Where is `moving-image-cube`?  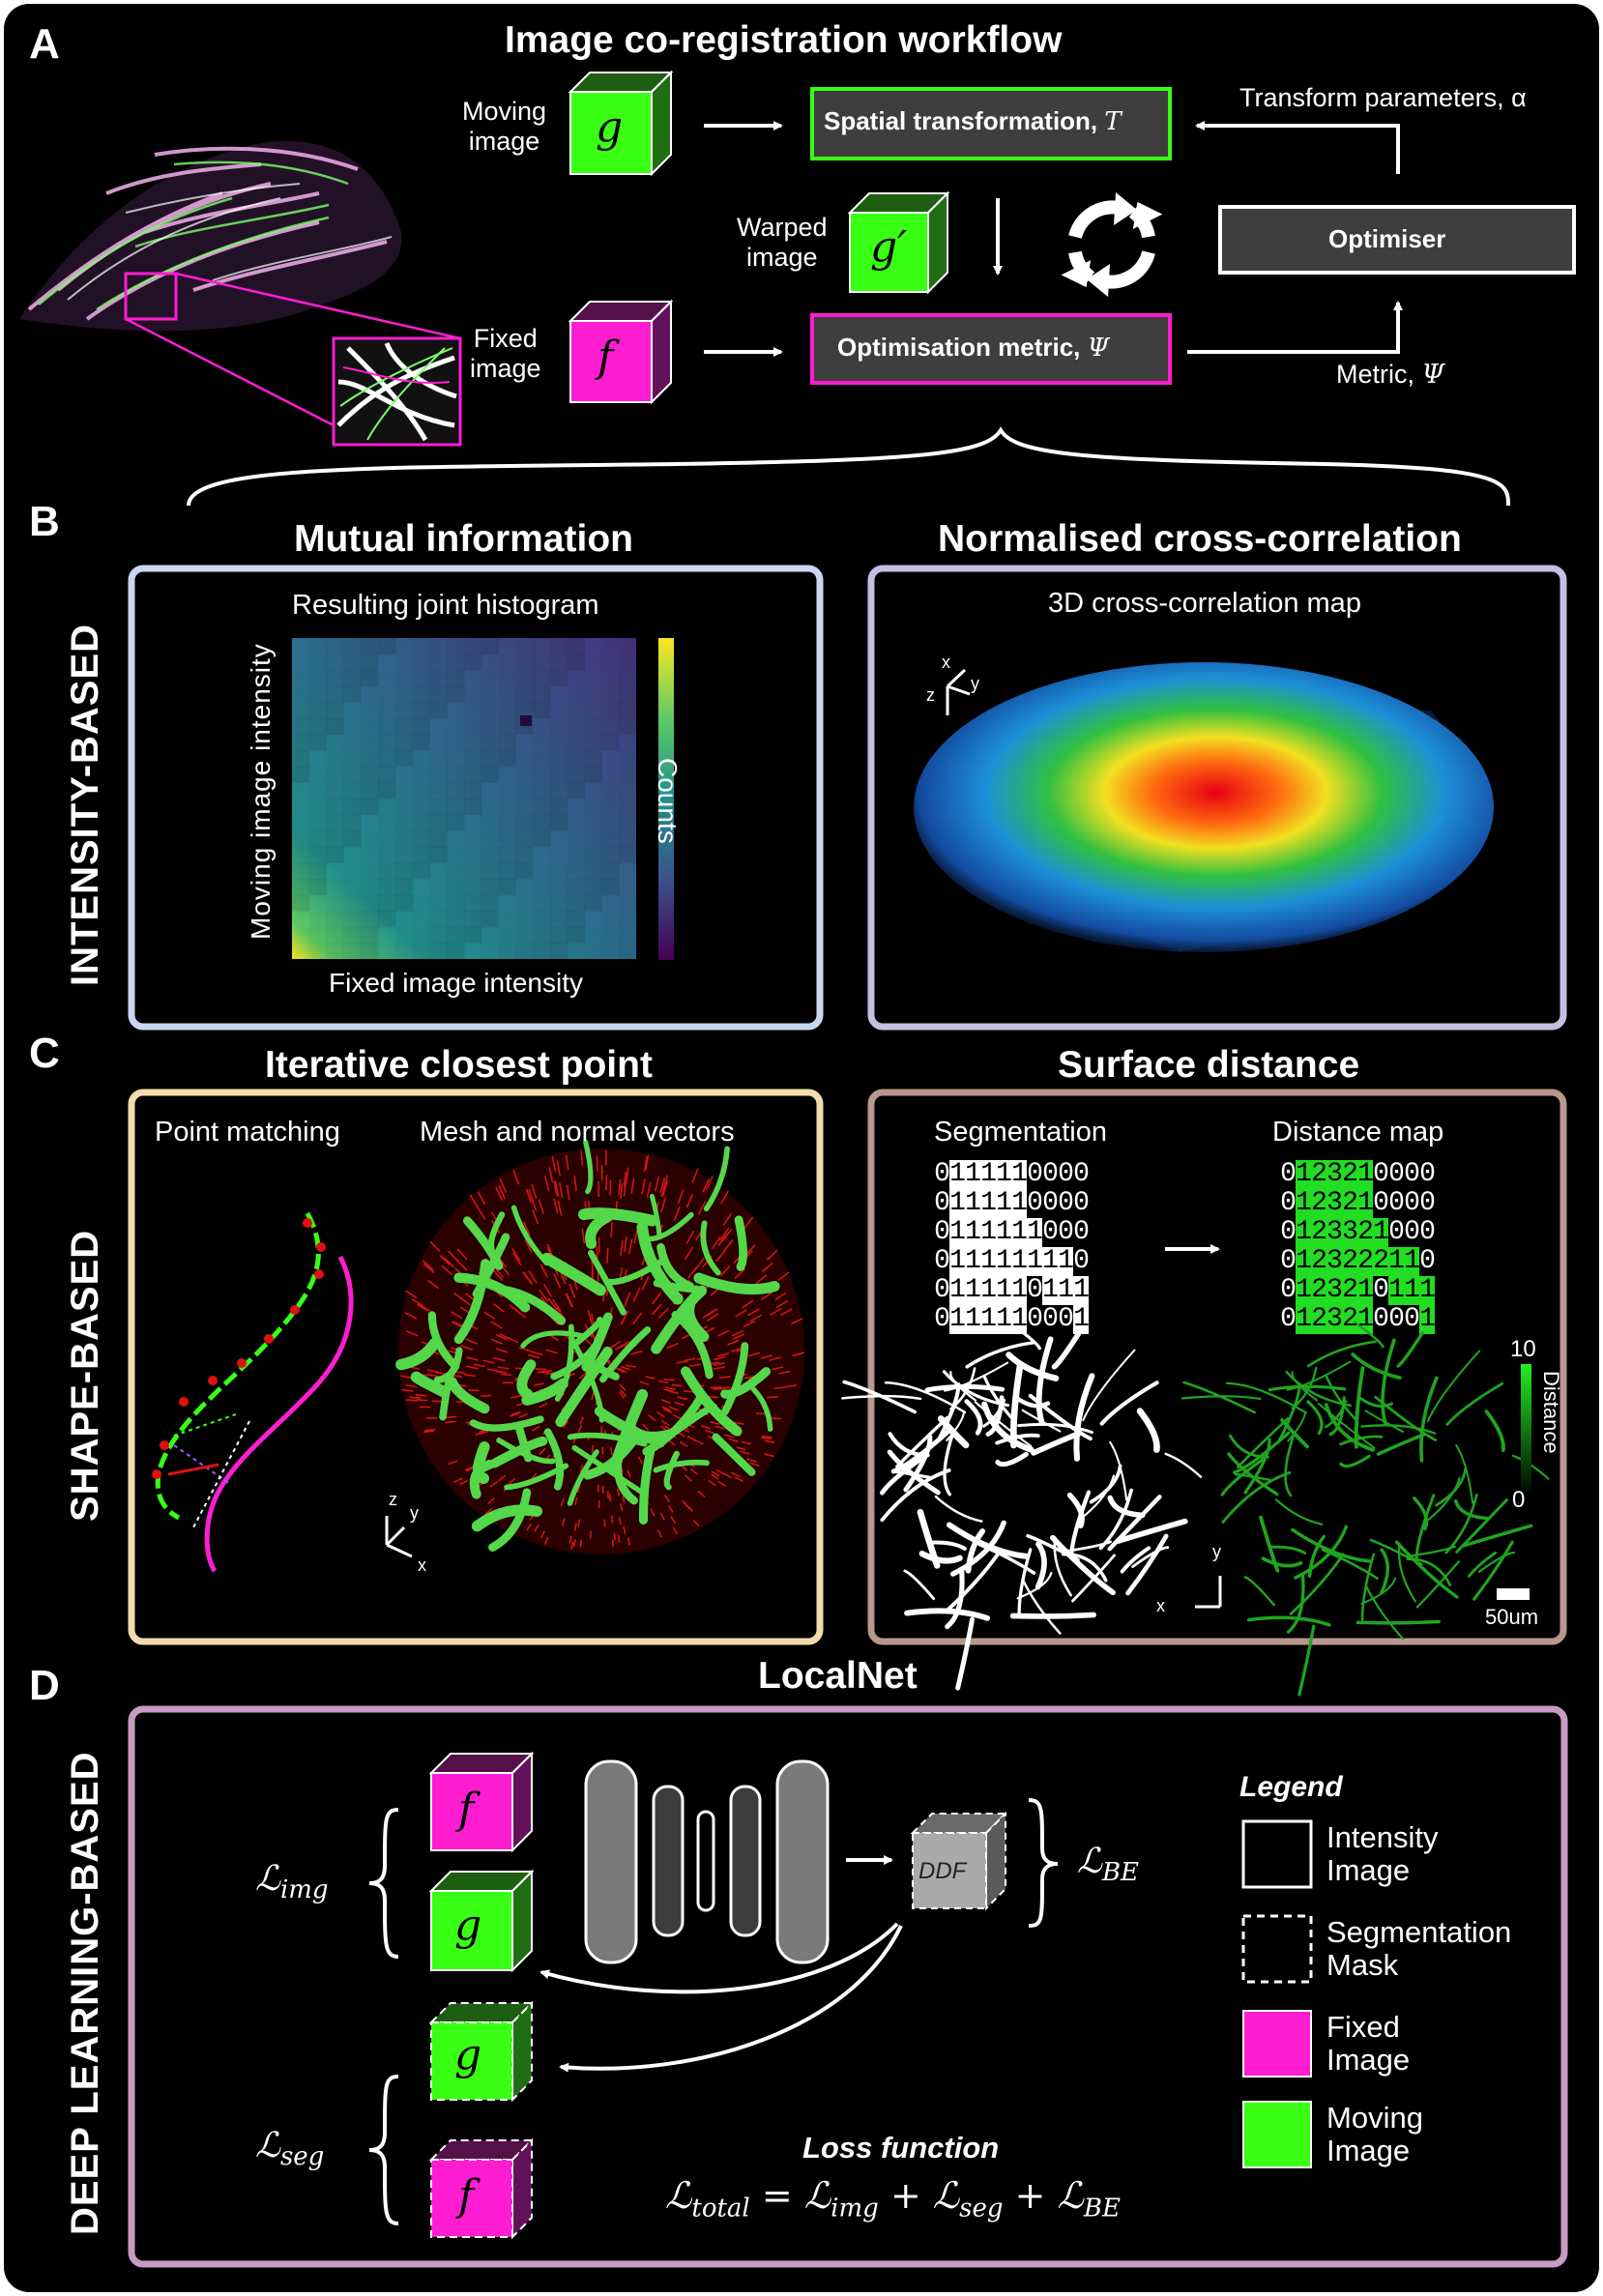 moving-image-cube is located at coordinates (621, 123).